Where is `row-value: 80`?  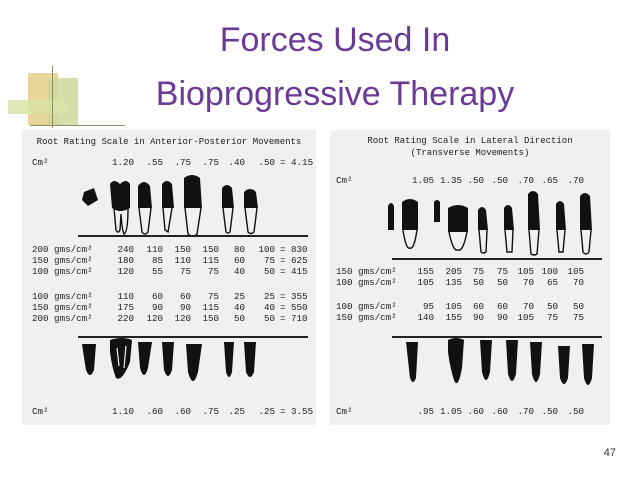 row-value: 80 is located at coordinates (239, 249).